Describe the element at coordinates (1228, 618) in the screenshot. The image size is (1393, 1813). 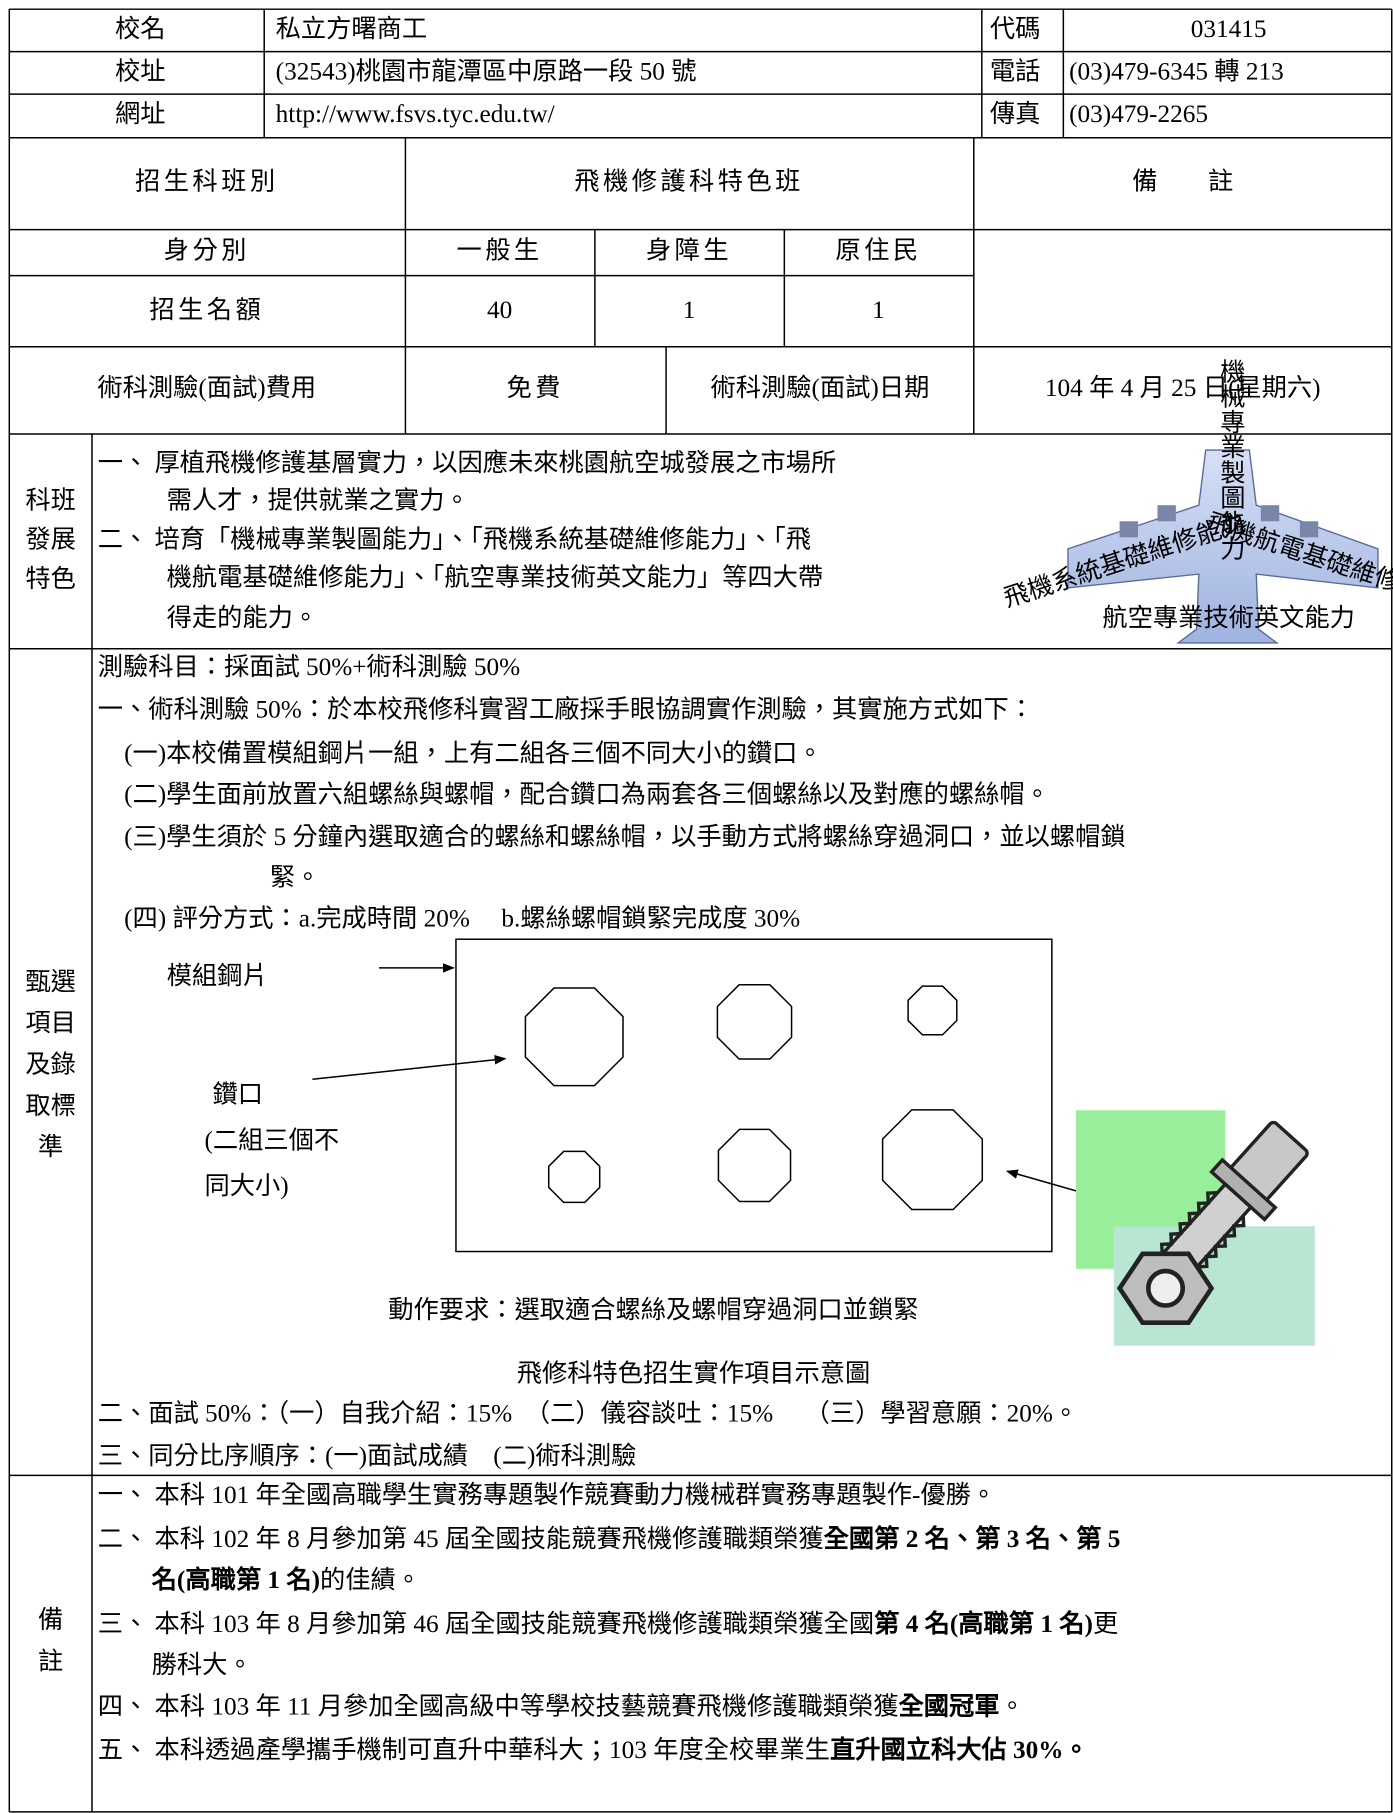
I see `image-label: 航空專業技術英文能力` at that location.